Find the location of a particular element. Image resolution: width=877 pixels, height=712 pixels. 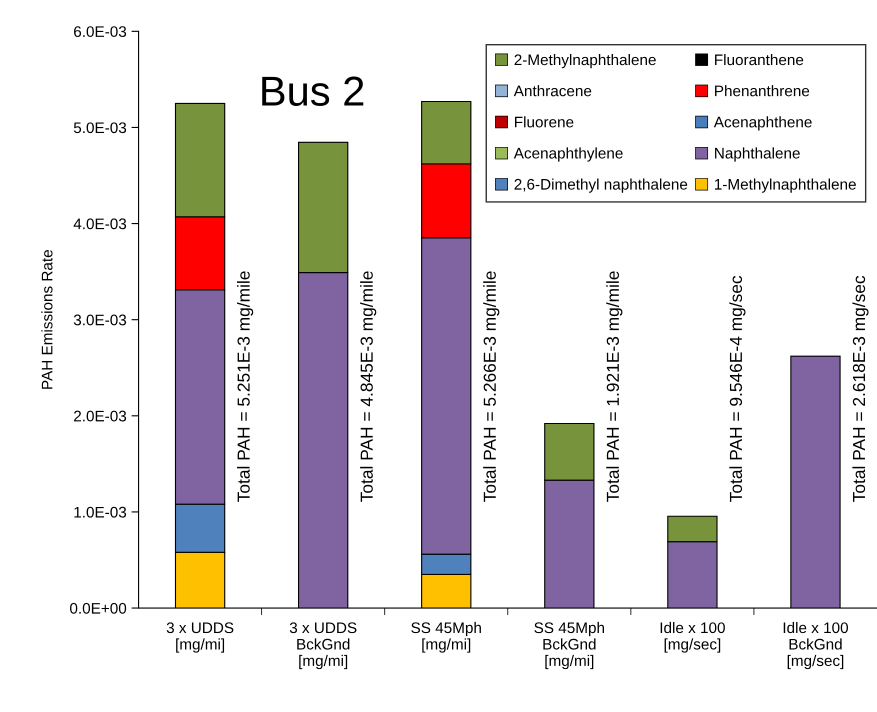

y-tick-label: 2.0E-03 is located at coordinates (100, 416).